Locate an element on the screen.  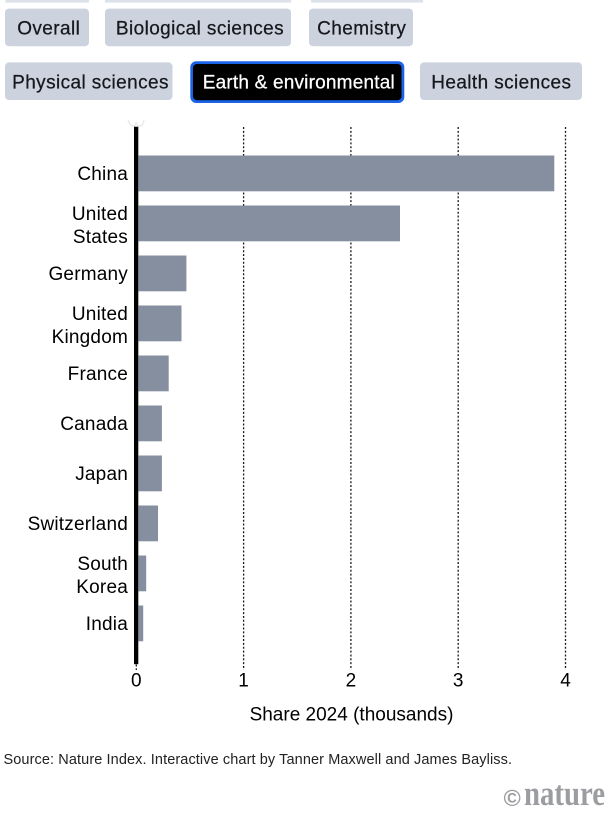
svg-text: States is located at coordinates (100, 237).